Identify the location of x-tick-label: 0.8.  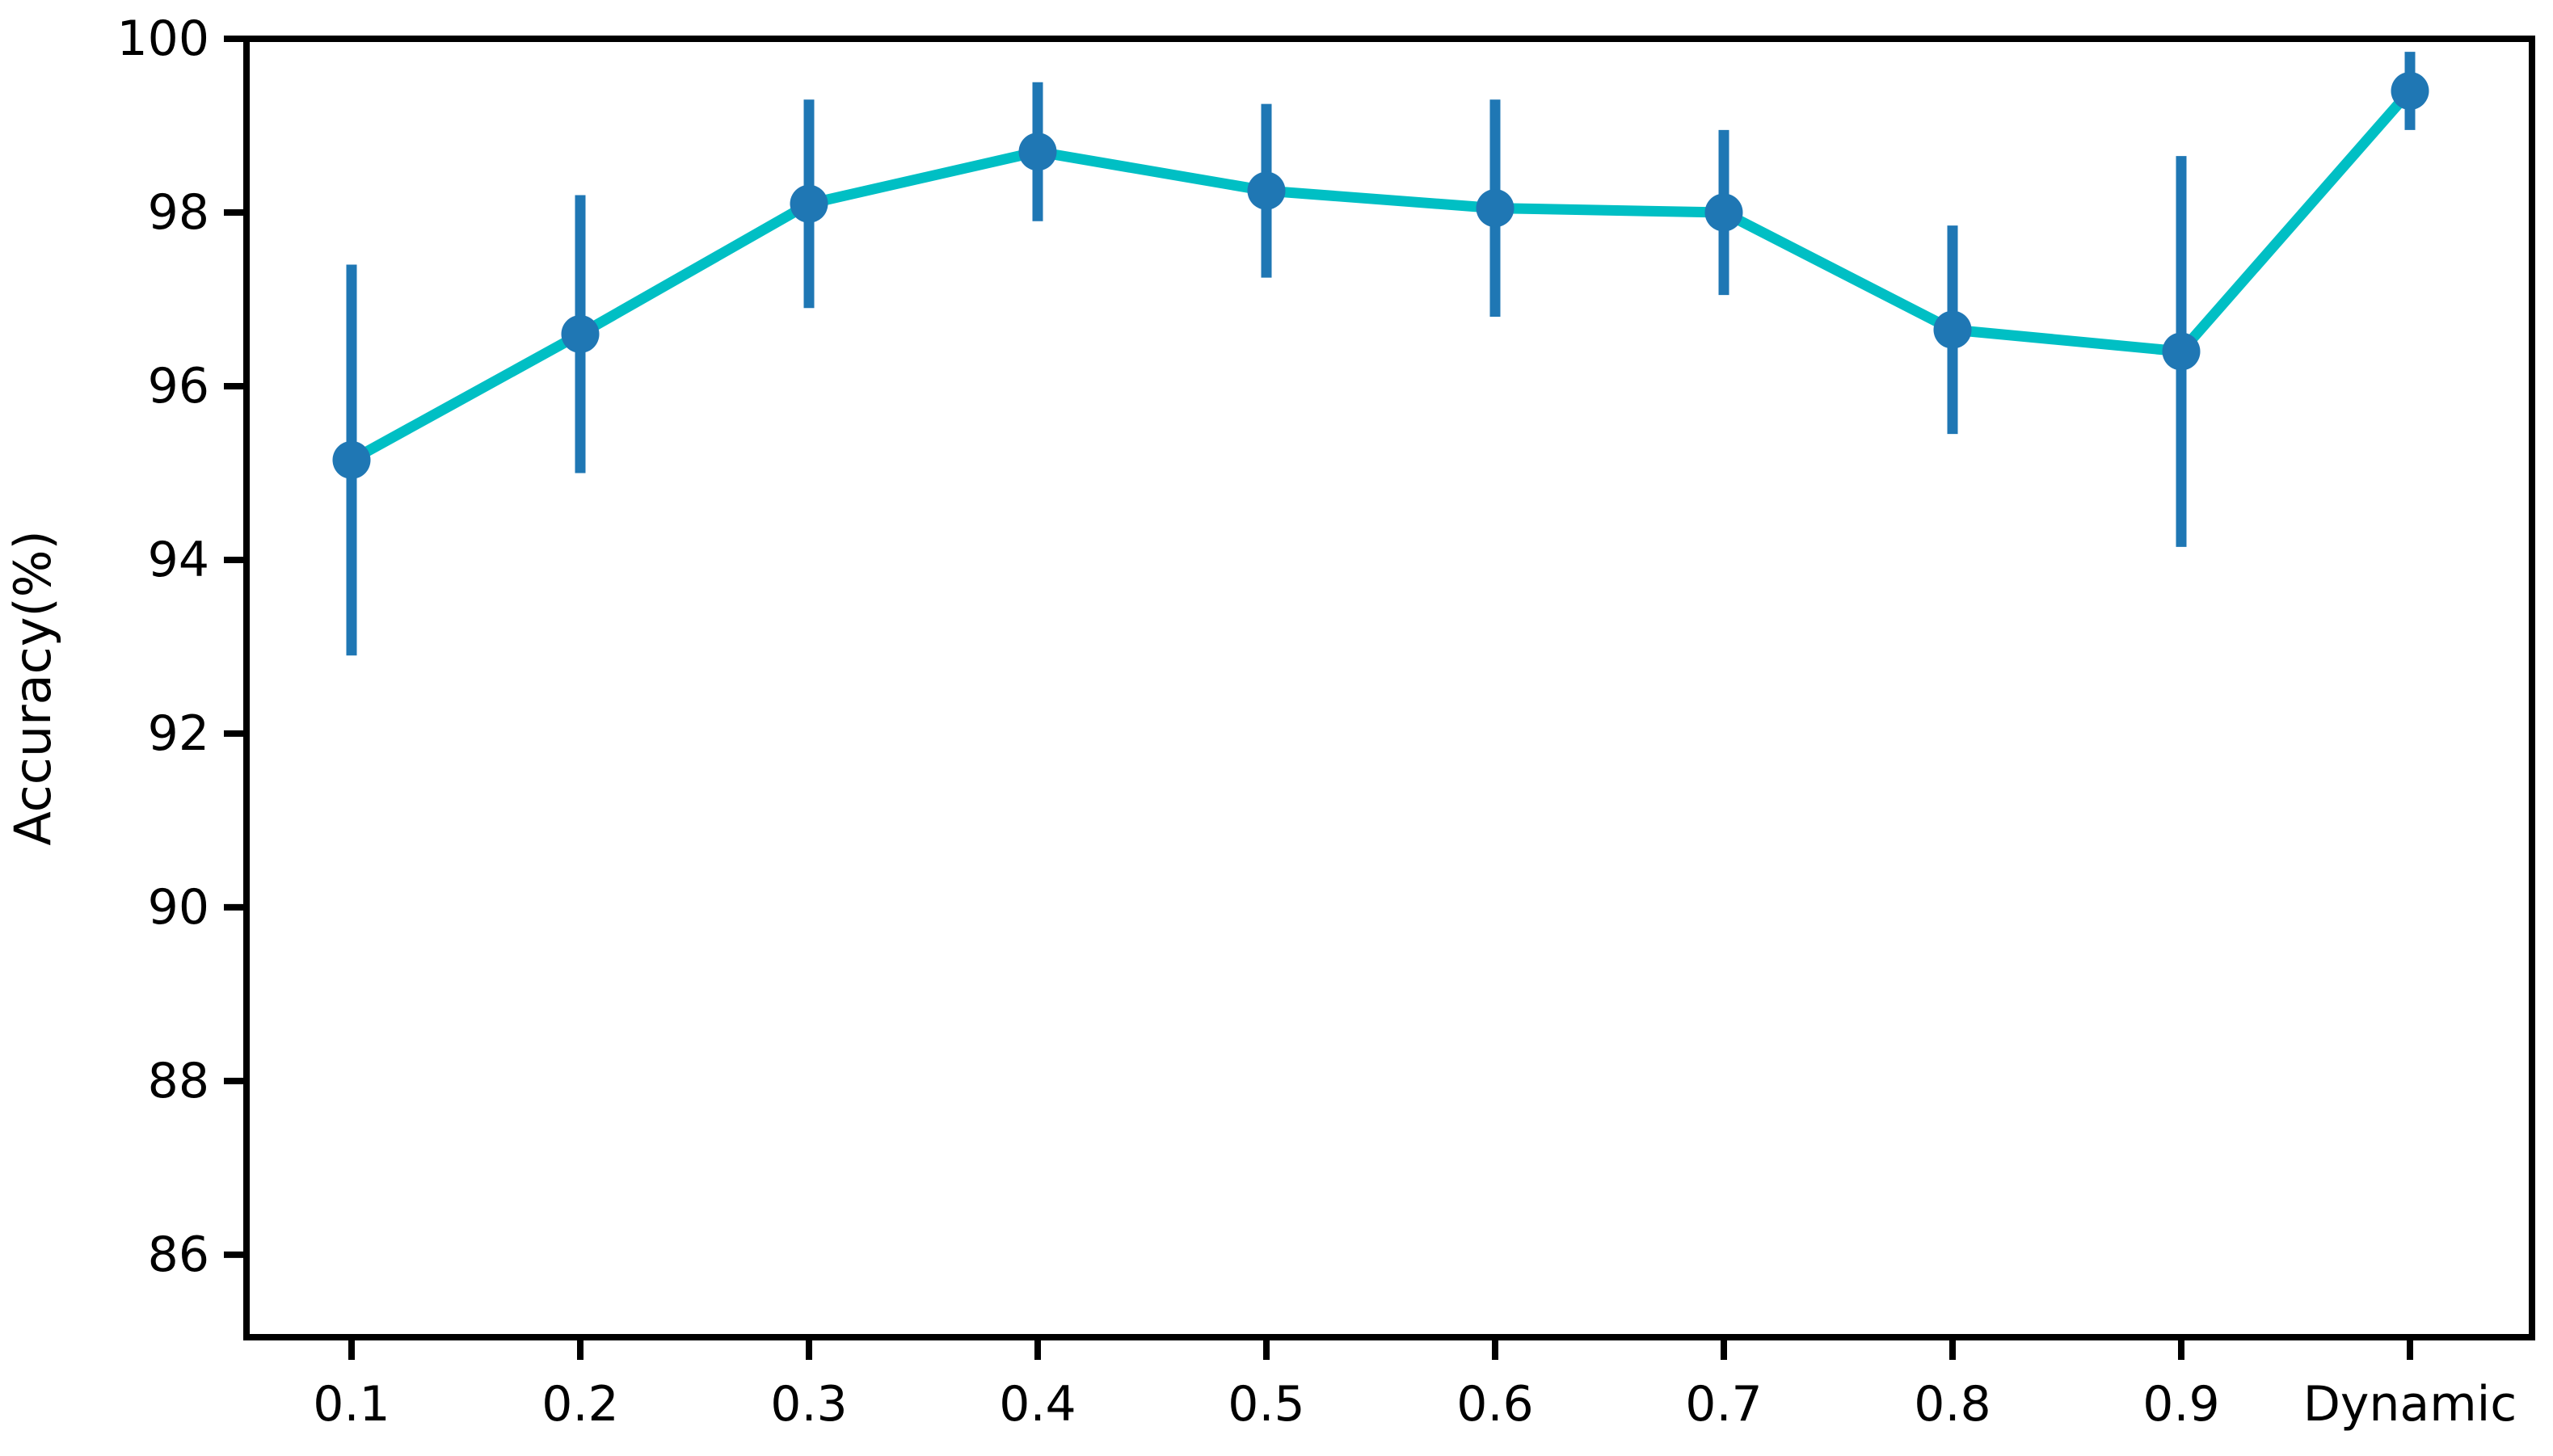
(1953, 1404).